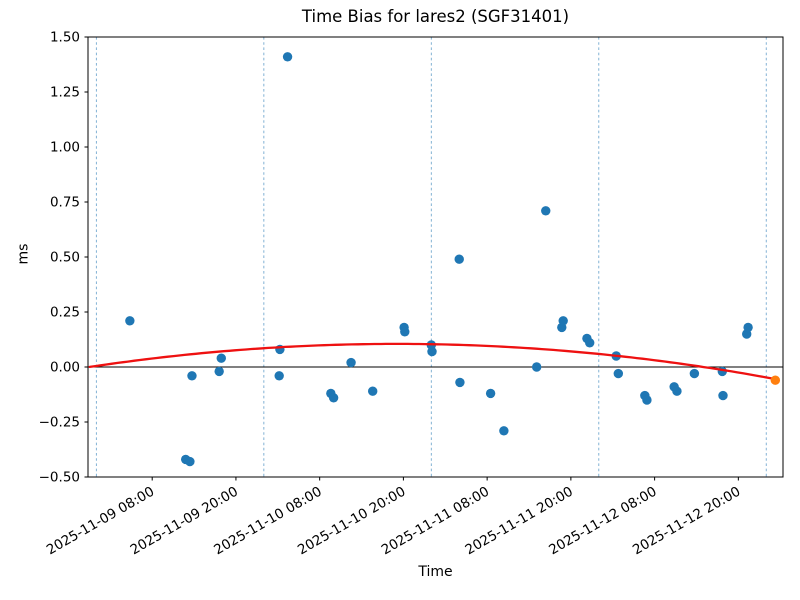 This screenshot has height=600, width=800. Describe the element at coordinates (59, 423) in the screenshot. I see `y-tick-label: −0.25` at that location.